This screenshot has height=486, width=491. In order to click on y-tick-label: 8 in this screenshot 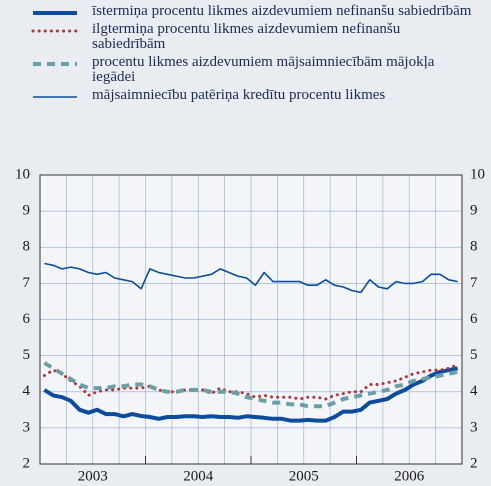, I will do `click(27, 247)`.